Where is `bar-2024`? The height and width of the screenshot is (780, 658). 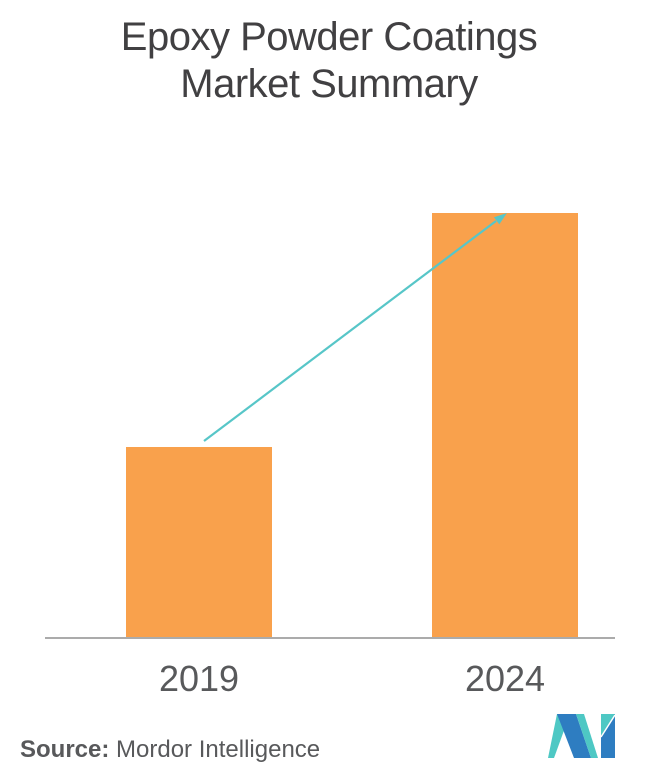
bar-2024 is located at coordinates (505, 425).